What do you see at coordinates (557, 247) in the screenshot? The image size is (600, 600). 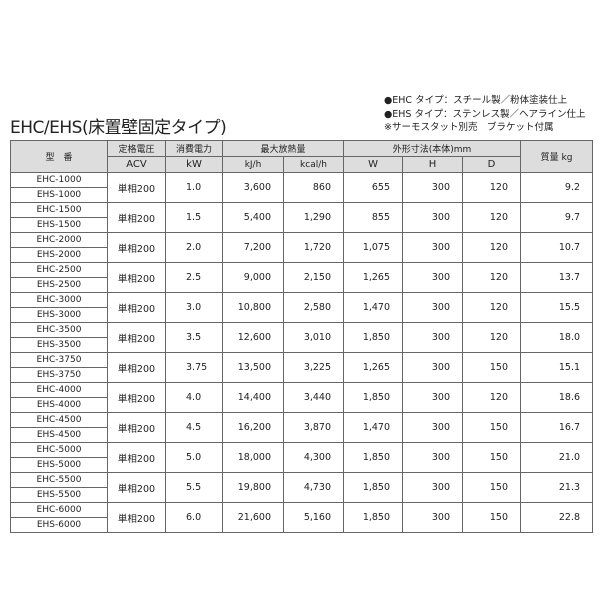 I see `cell: 10.7` at bounding box center [557, 247].